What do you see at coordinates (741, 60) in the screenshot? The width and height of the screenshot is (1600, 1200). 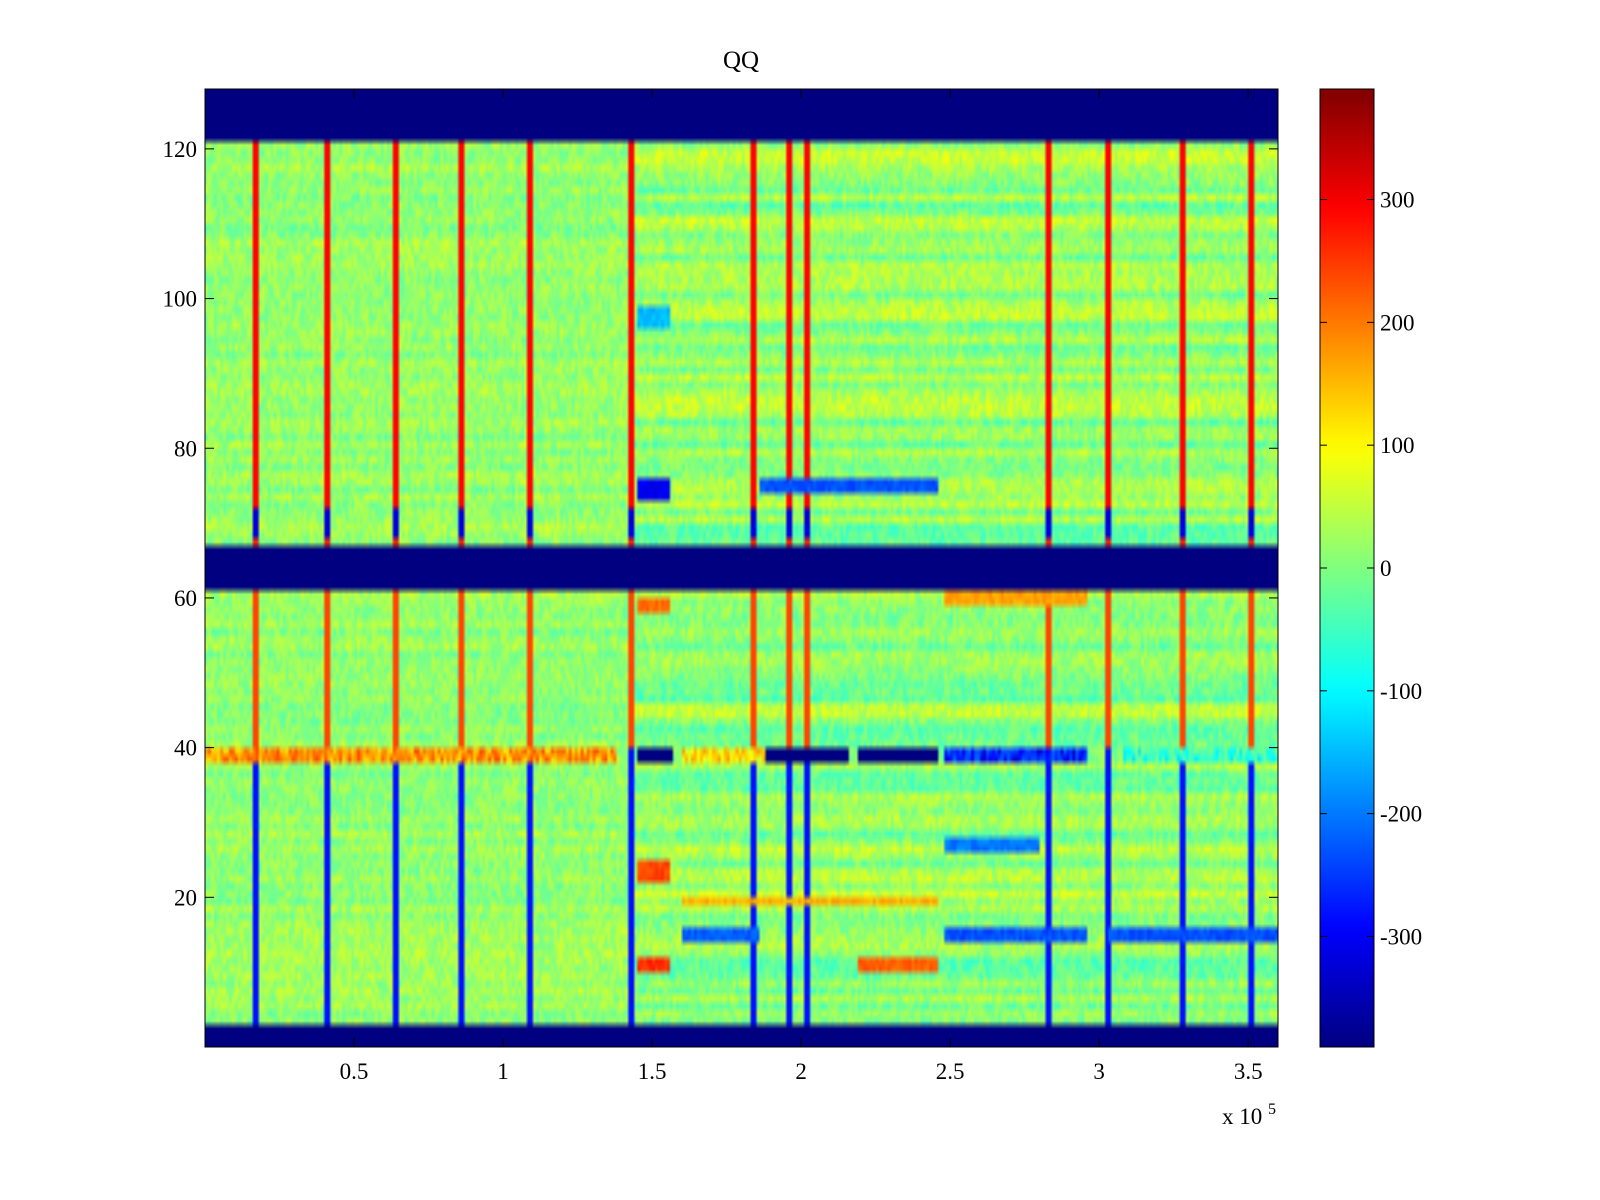 I see `chart-title: QQ` at bounding box center [741, 60].